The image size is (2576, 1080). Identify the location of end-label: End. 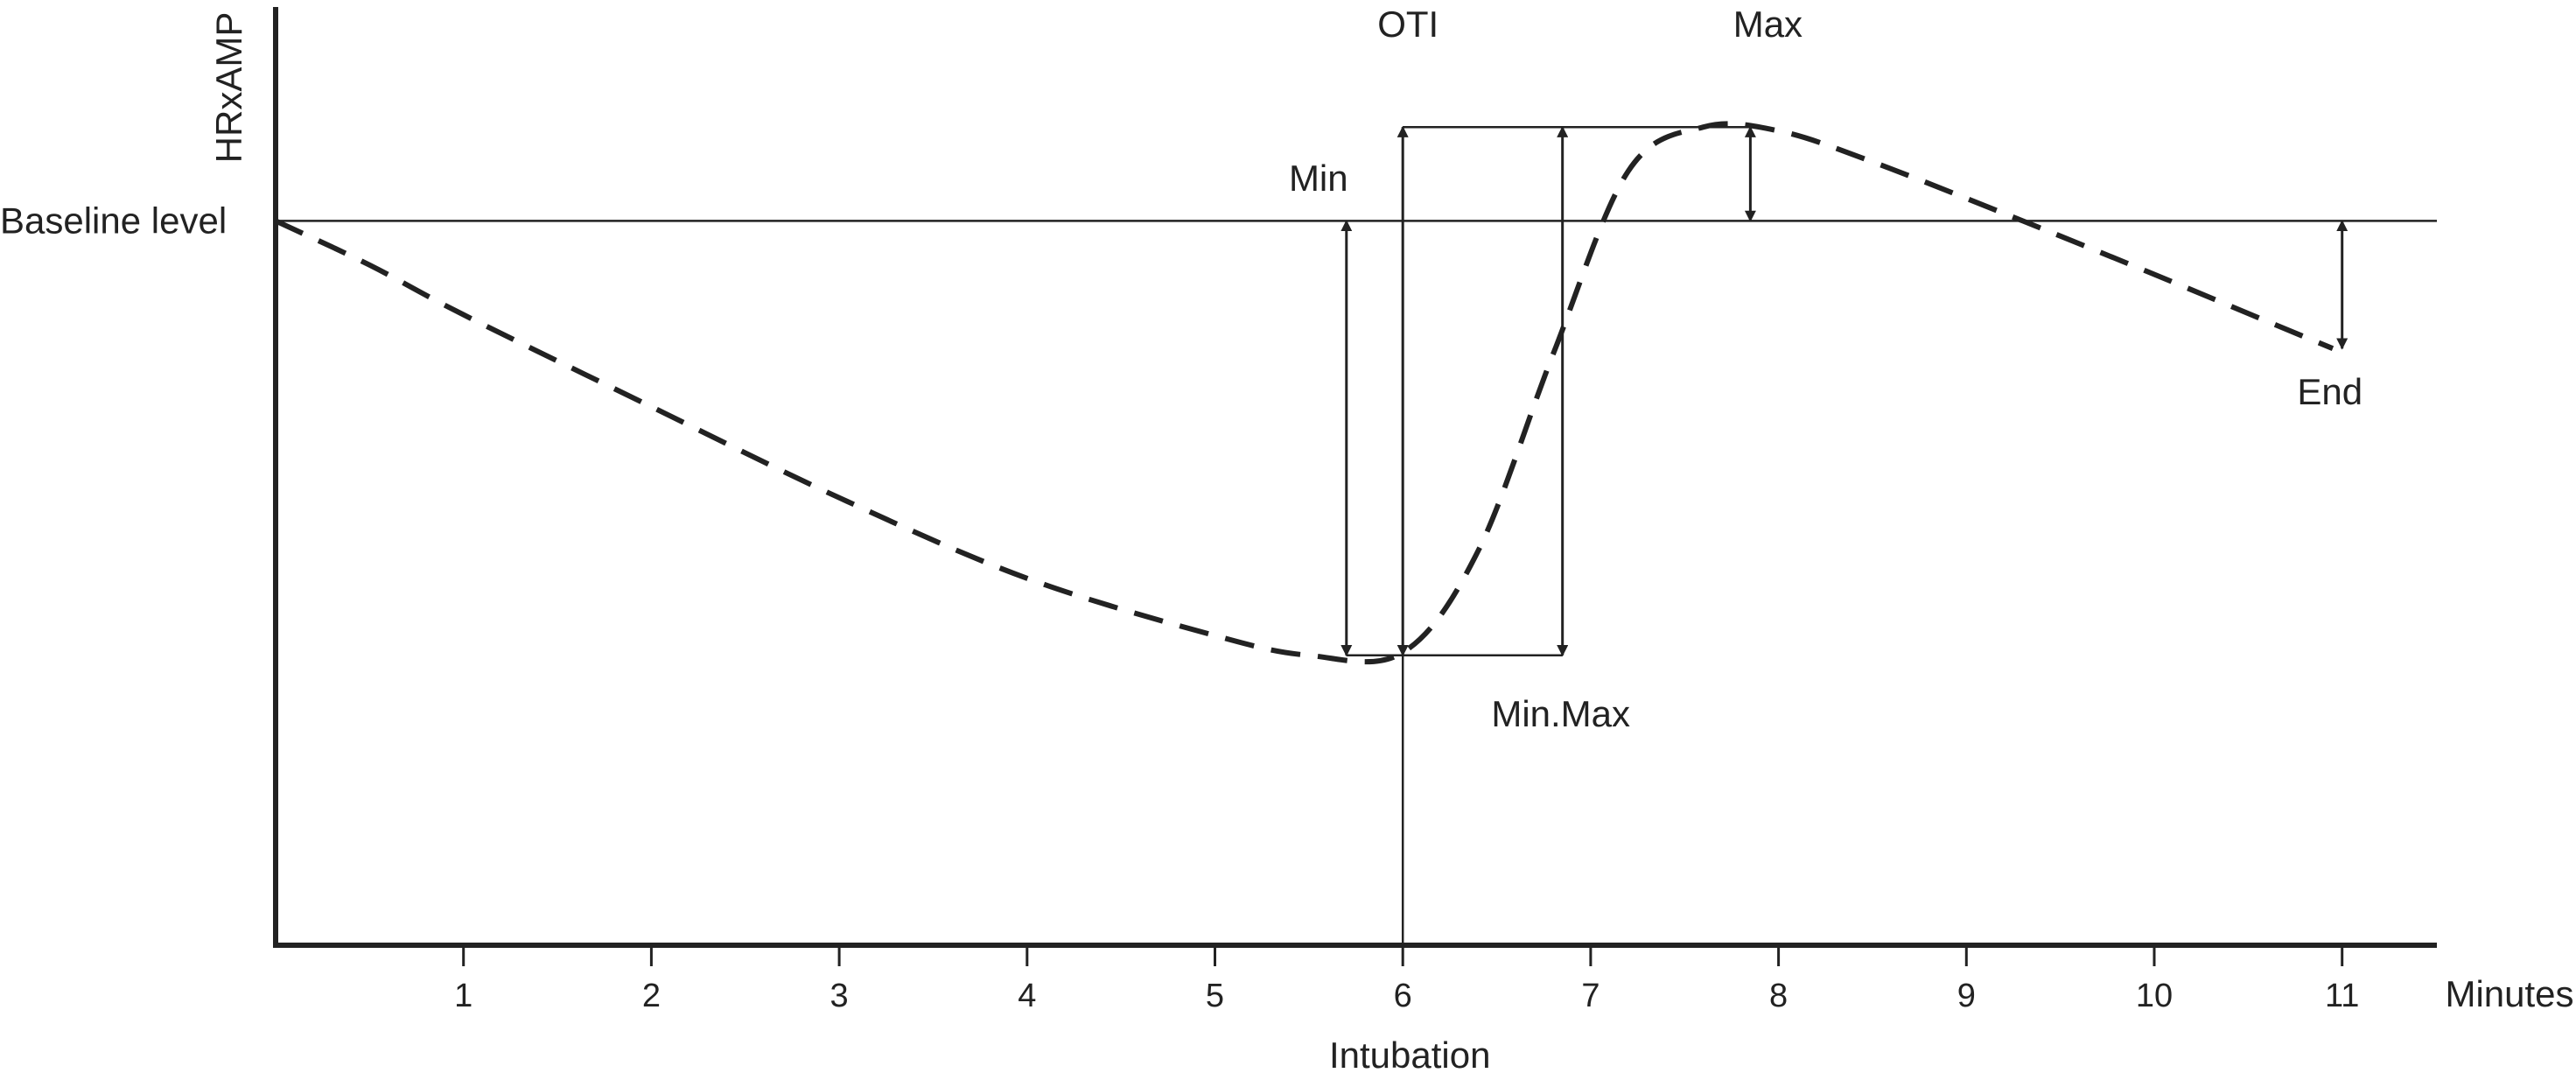
(2329, 391).